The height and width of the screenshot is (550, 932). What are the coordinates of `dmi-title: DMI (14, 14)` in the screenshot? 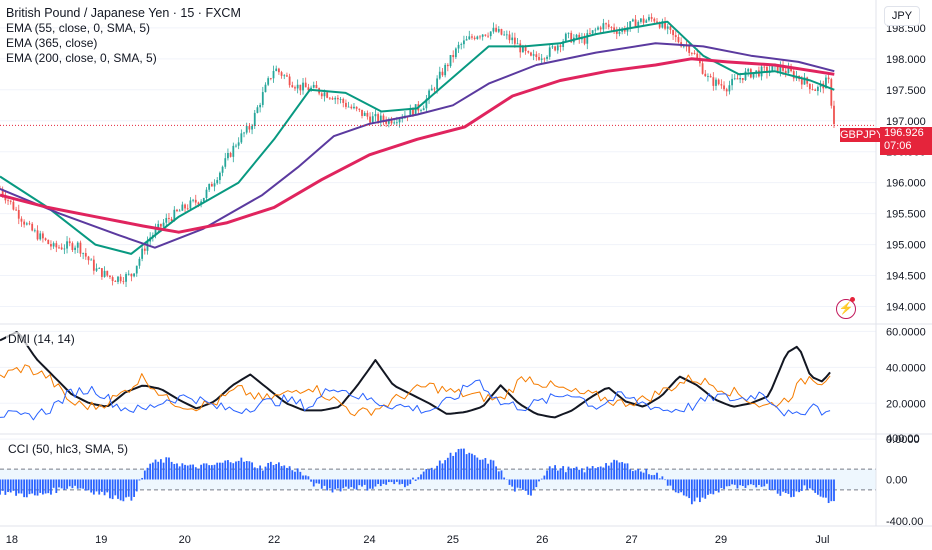 It's located at (41, 339).